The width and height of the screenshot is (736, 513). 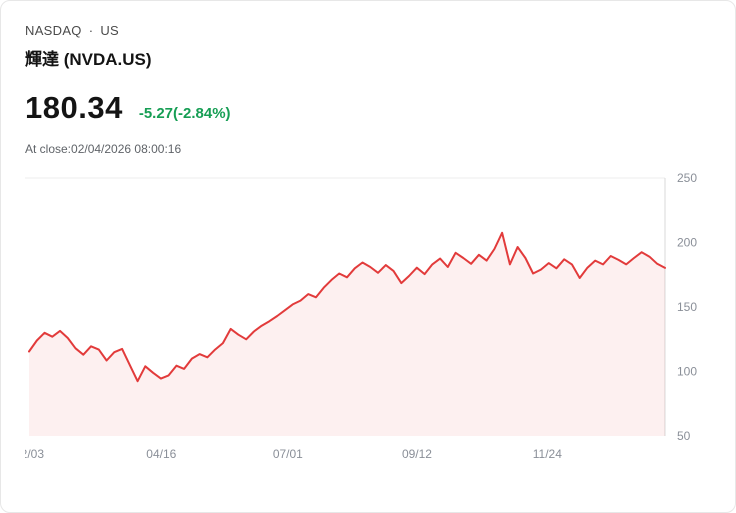 What do you see at coordinates (368, 108) in the screenshot?
I see `price-row: 180.34 -5.27(-2.84%)` at bounding box center [368, 108].